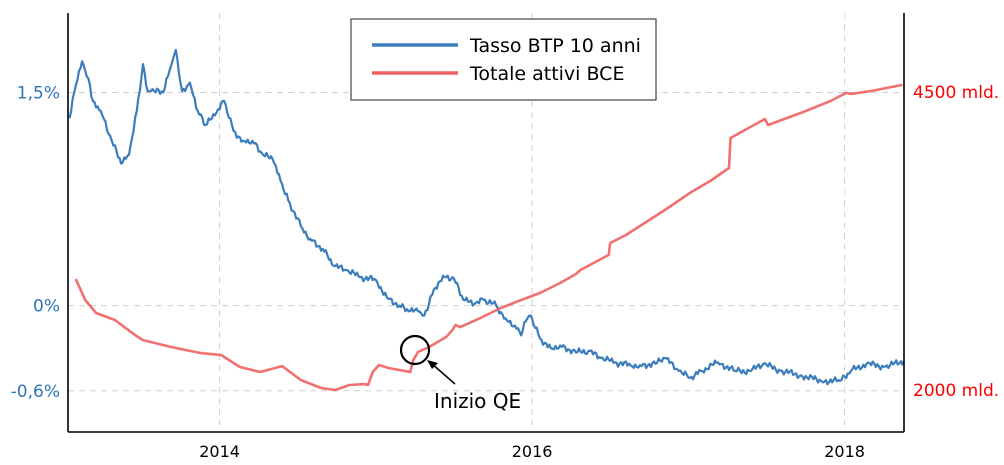 Image resolution: width=1004 pixels, height=465 pixels. I want to click on x-tick-label: 2018, so click(844, 451).